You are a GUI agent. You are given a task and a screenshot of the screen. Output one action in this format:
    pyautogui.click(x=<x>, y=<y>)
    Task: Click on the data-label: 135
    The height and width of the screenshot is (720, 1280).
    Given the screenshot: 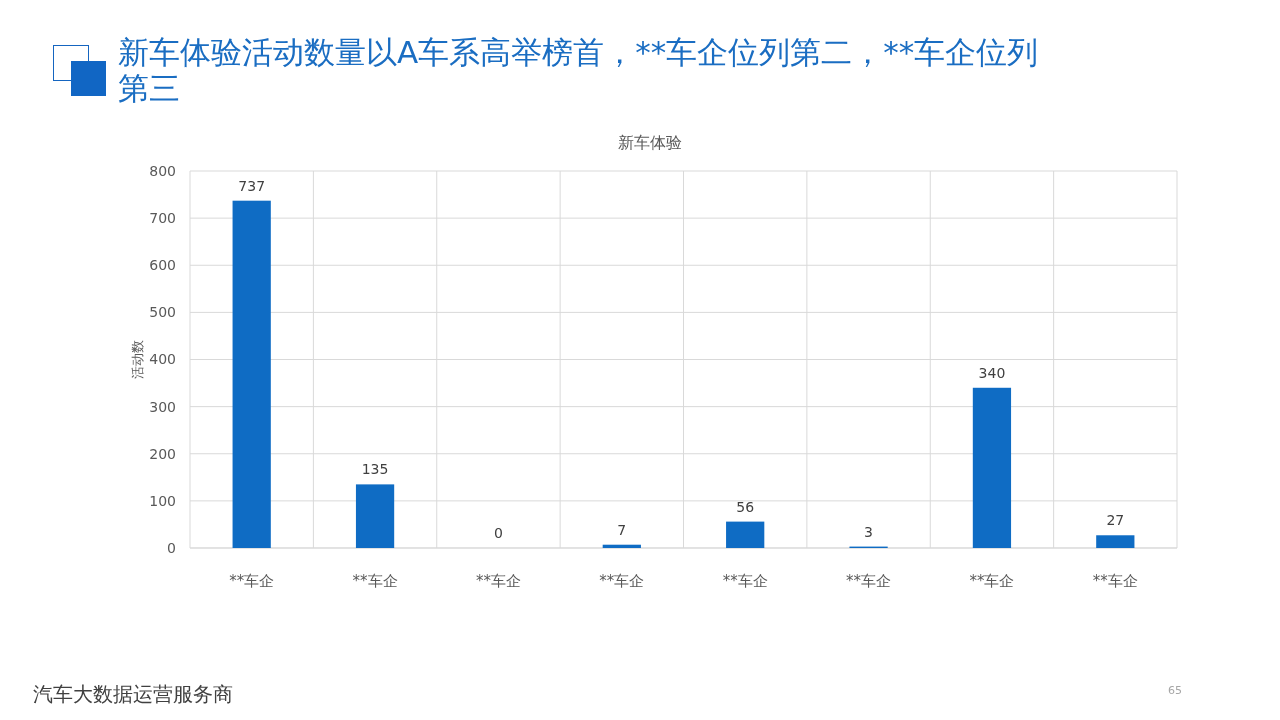 What is the action you would take?
    pyautogui.click(x=375, y=469)
    